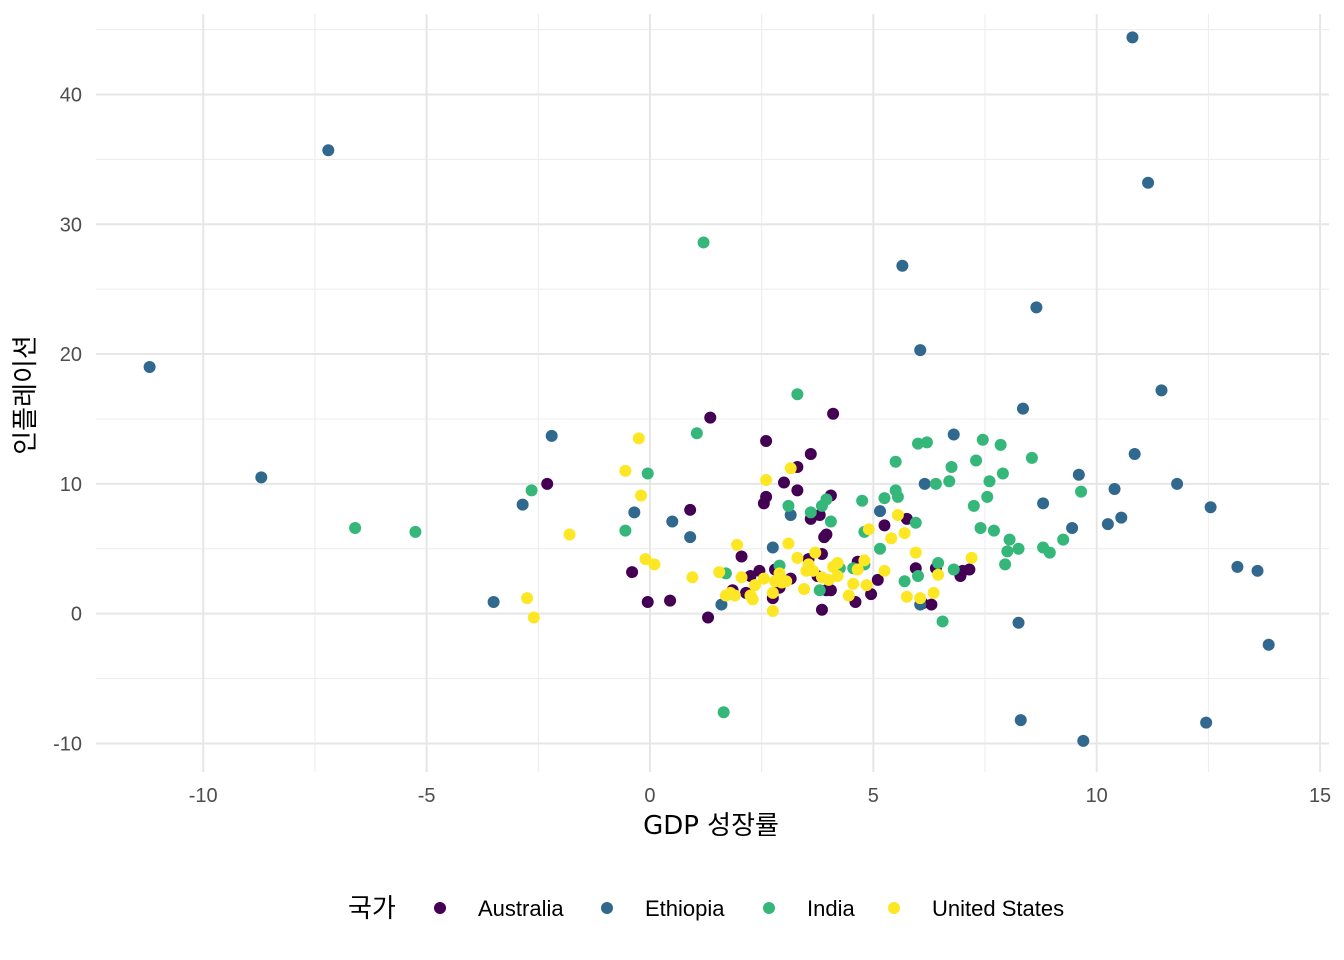 The image size is (1344, 960). Describe the element at coordinates (894, 908) in the screenshot. I see `legend-key-united-states` at that location.